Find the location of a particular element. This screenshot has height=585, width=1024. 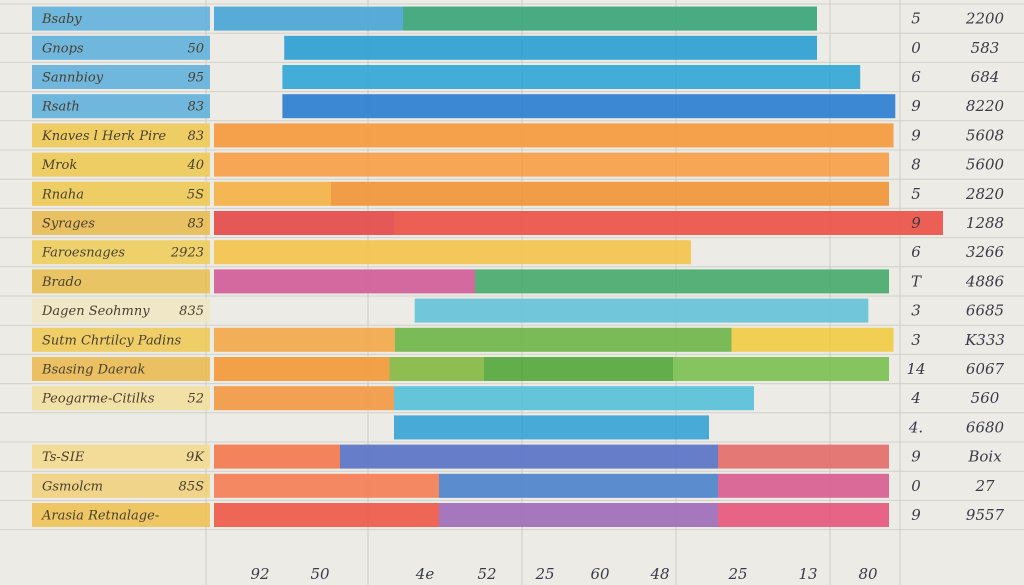

x-tick-label: 92 is located at coordinates (259, 574).